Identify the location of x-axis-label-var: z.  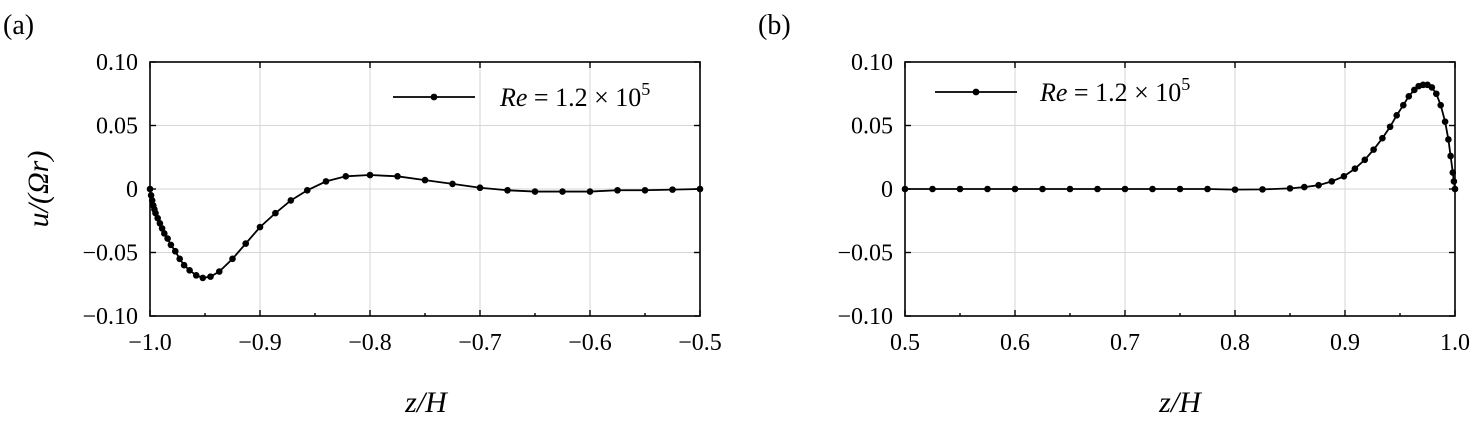
(410, 402).